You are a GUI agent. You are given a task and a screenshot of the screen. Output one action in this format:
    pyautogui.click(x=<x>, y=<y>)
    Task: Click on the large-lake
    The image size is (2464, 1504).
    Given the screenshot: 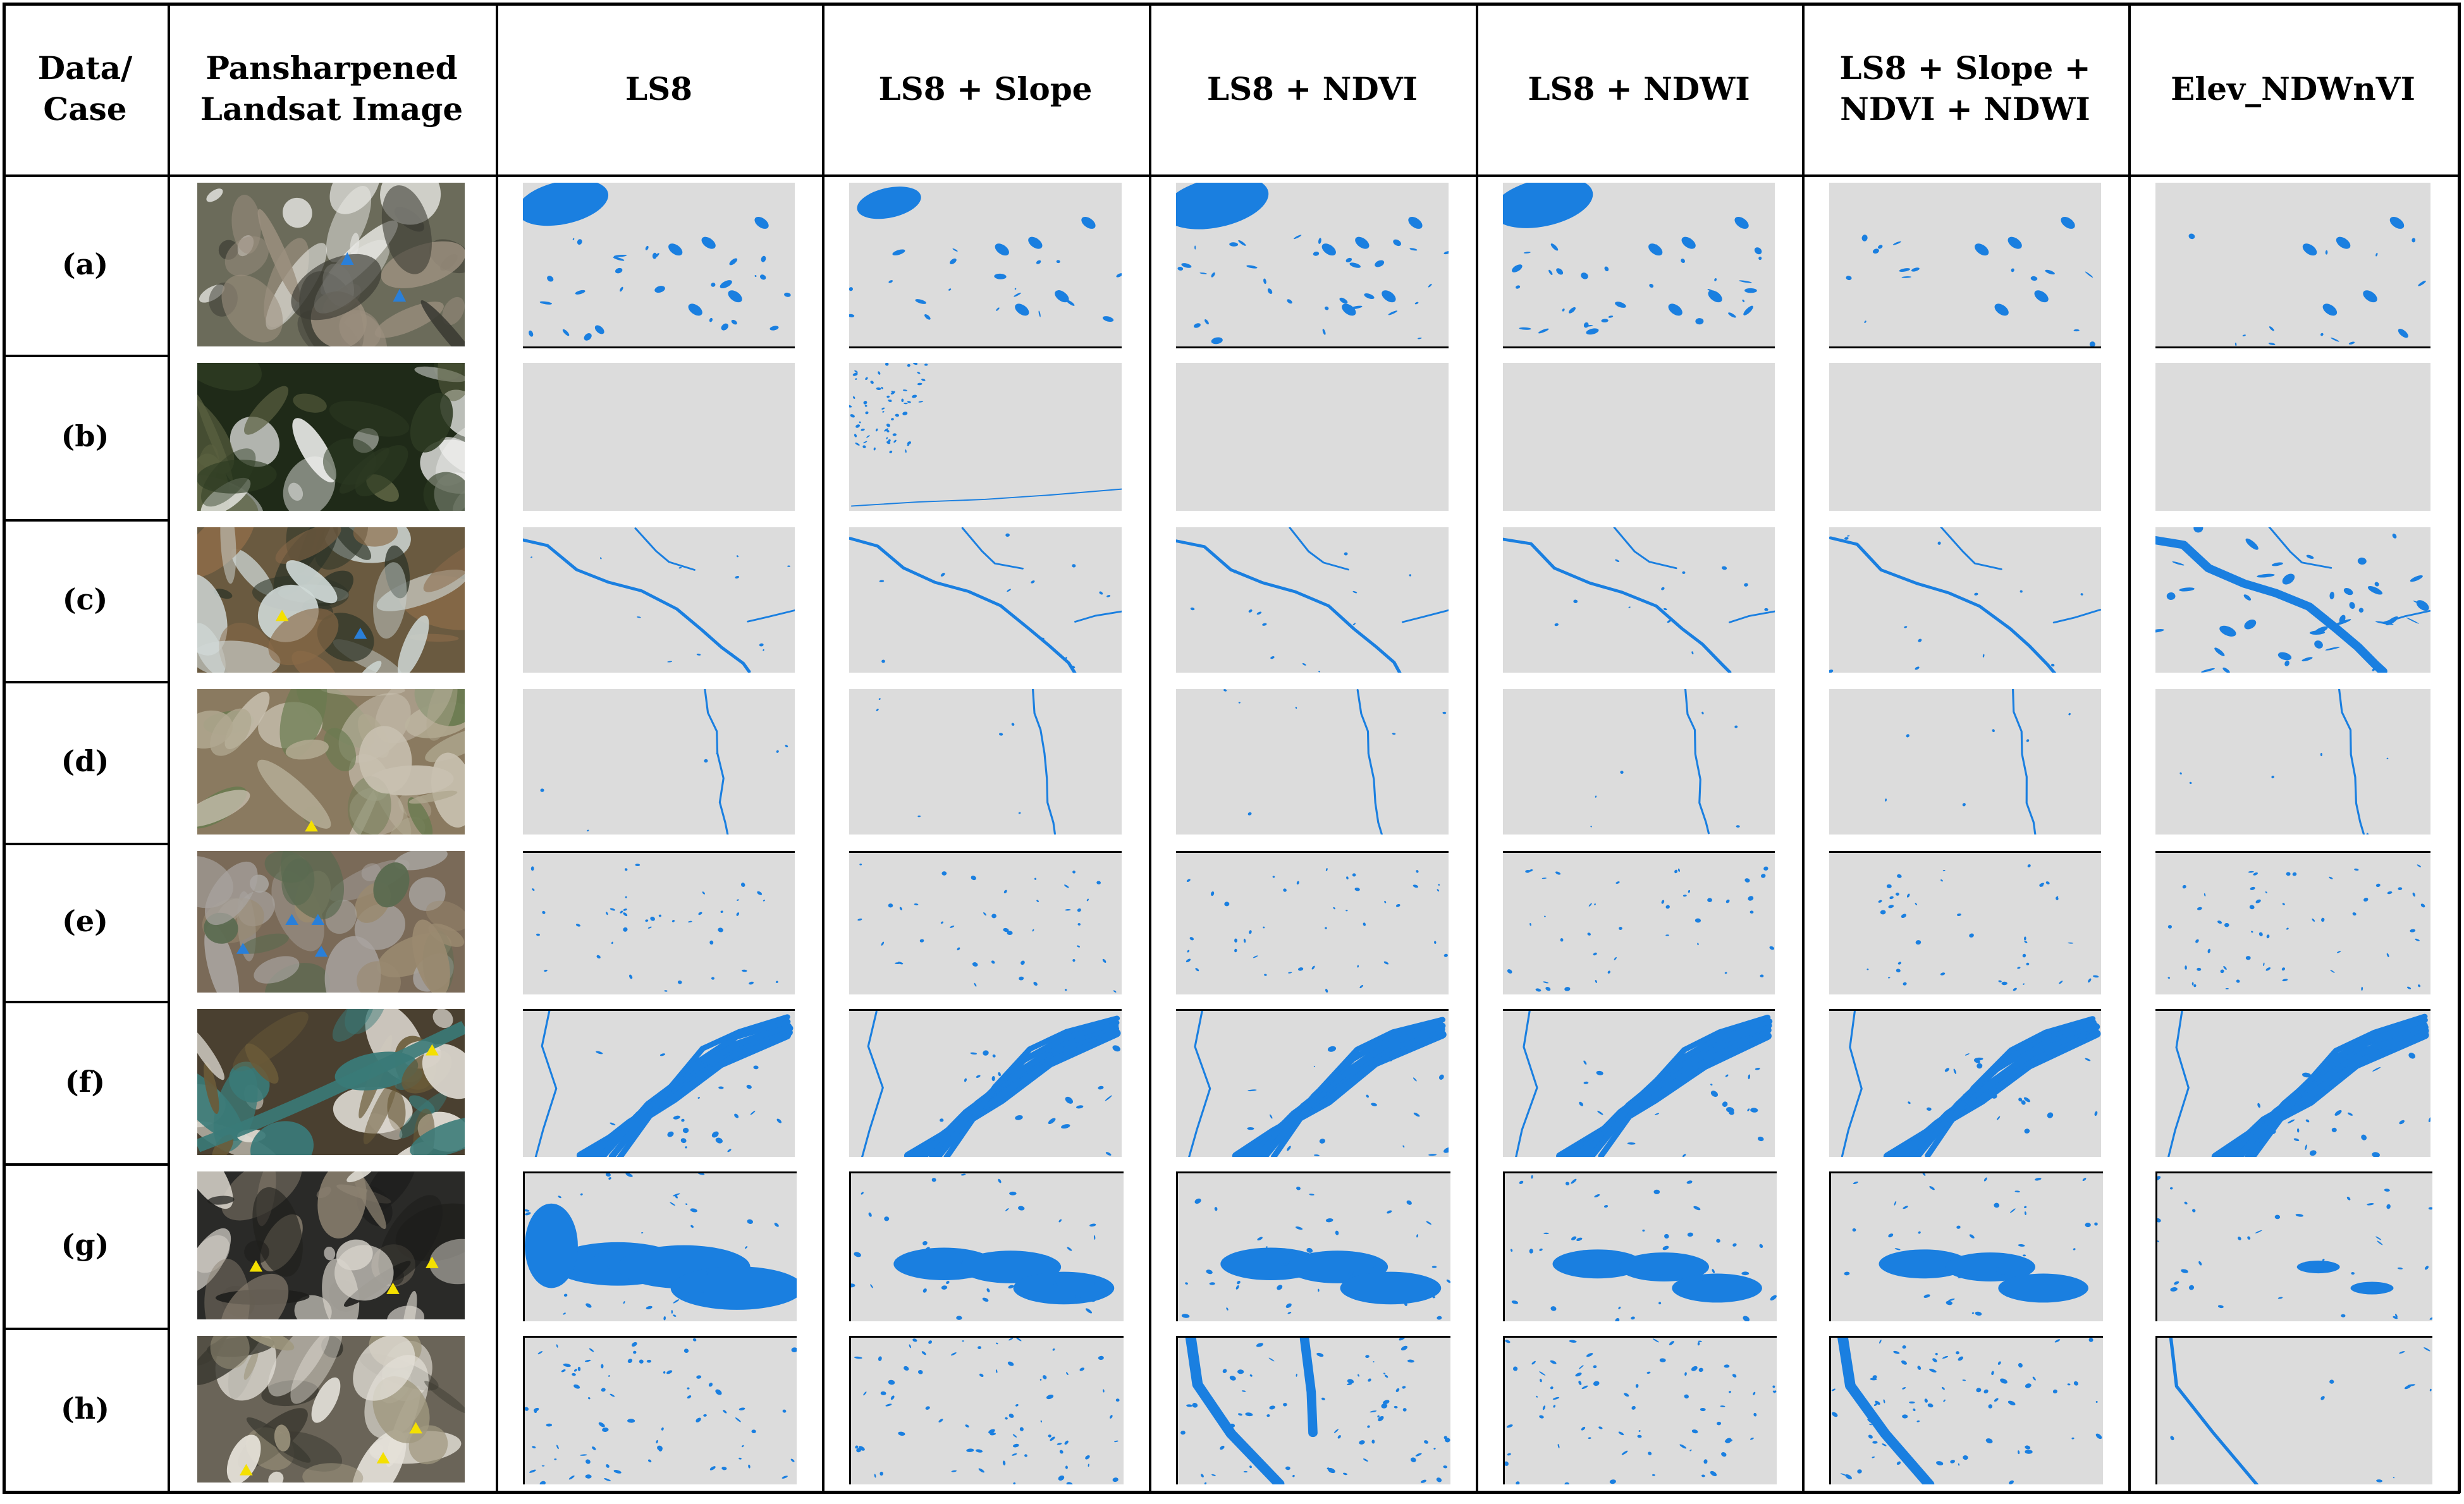 What is the action you would take?
    pyautogui.click(x=1222, y=206)
    